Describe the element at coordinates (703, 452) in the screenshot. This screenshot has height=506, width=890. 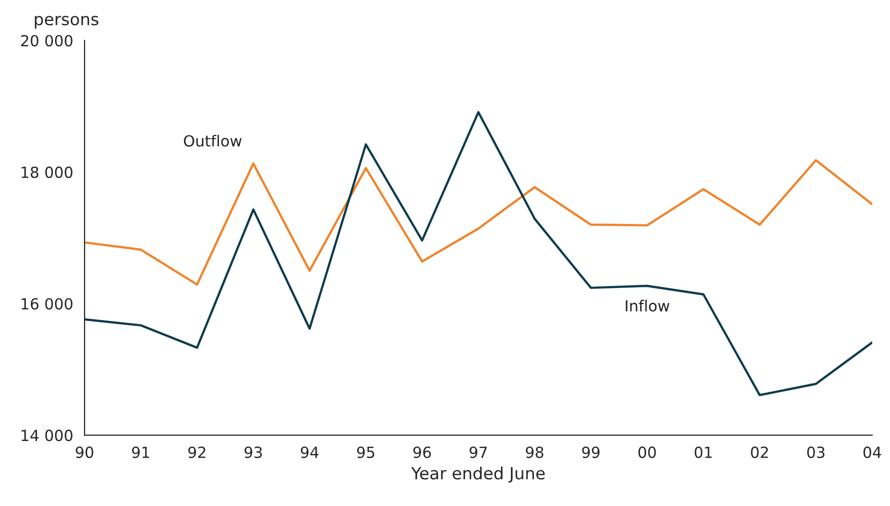
I see `x-tick-label: 01` at that location.